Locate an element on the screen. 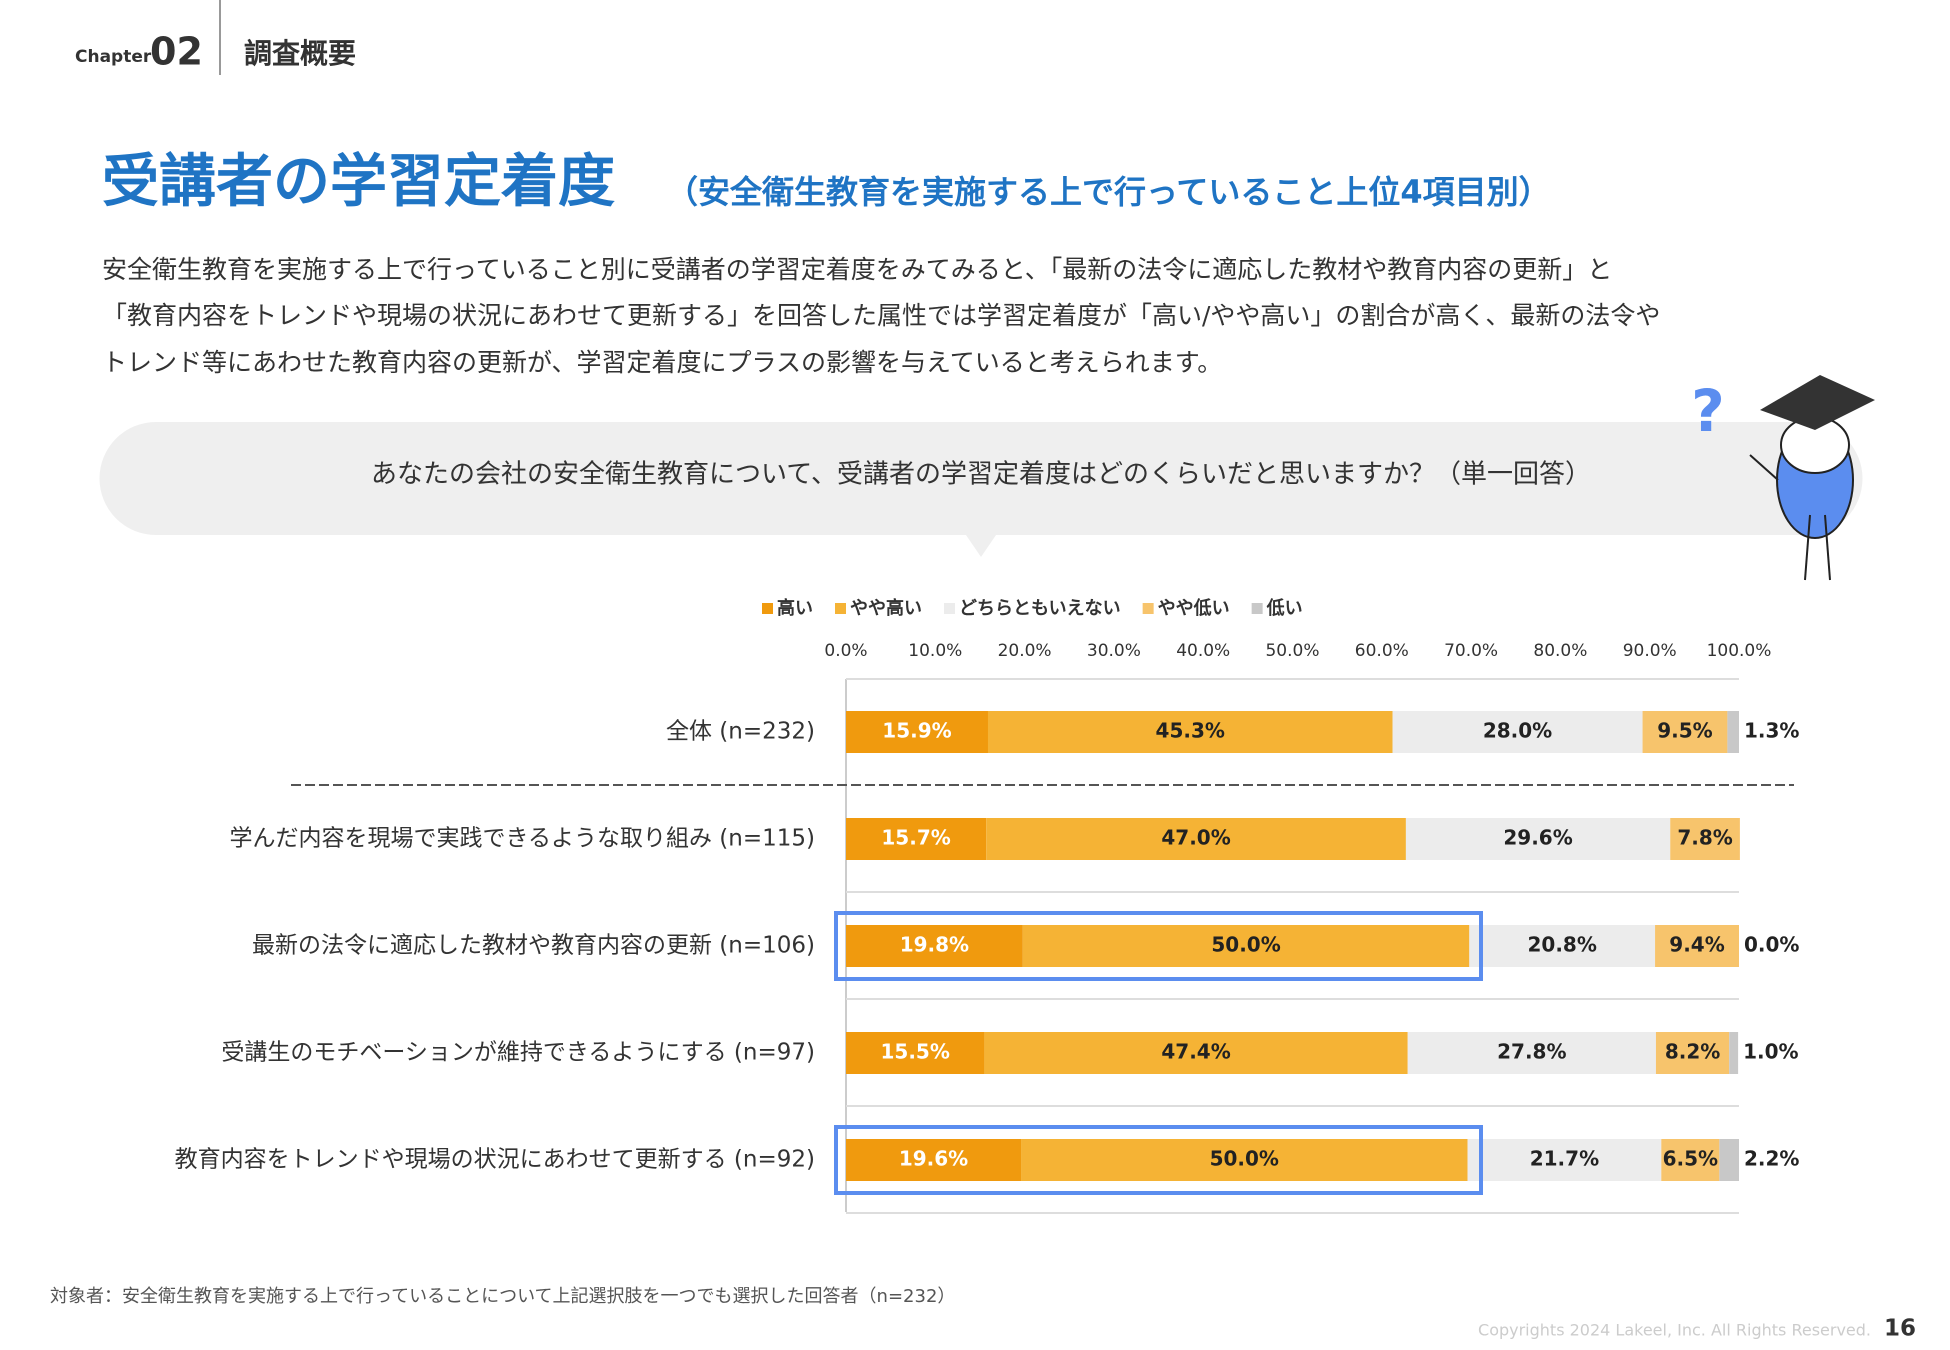 Image resolution: width=1950 pixels, height=1350 pixels. x-tick-label: 100.0% is located at coordinates (1739, 651).